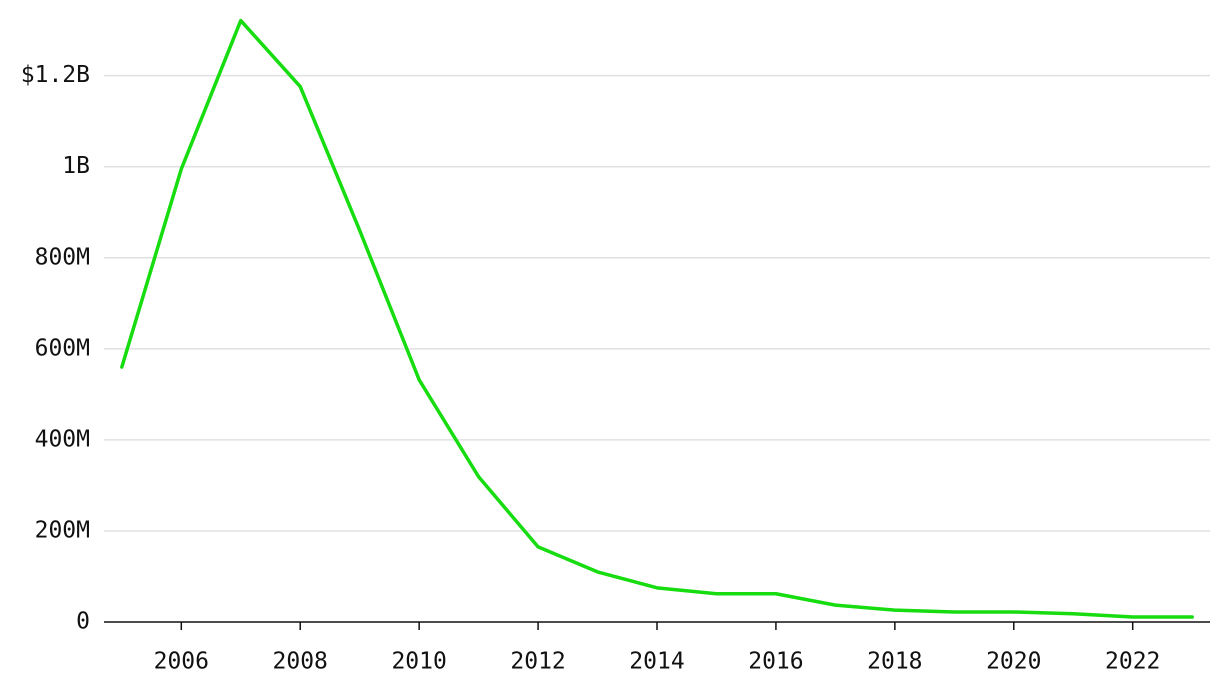 The image size is (1220, 692). I want to click on x-tick-label: 2008, so click(300, 662).